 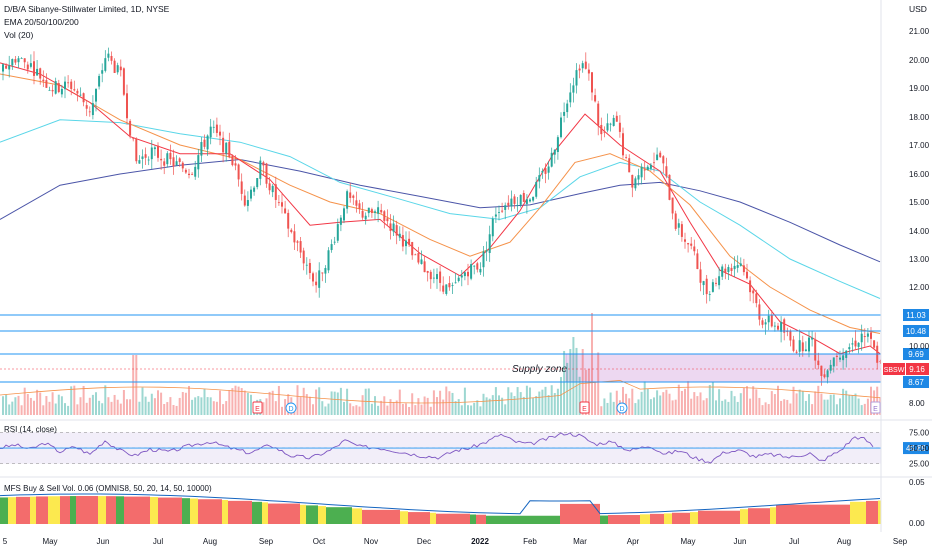 What do you see at coordinates (894, 370) in the screenshot?
I see `symbol-tag-text: SBSW` at bounding box center [894, 370].